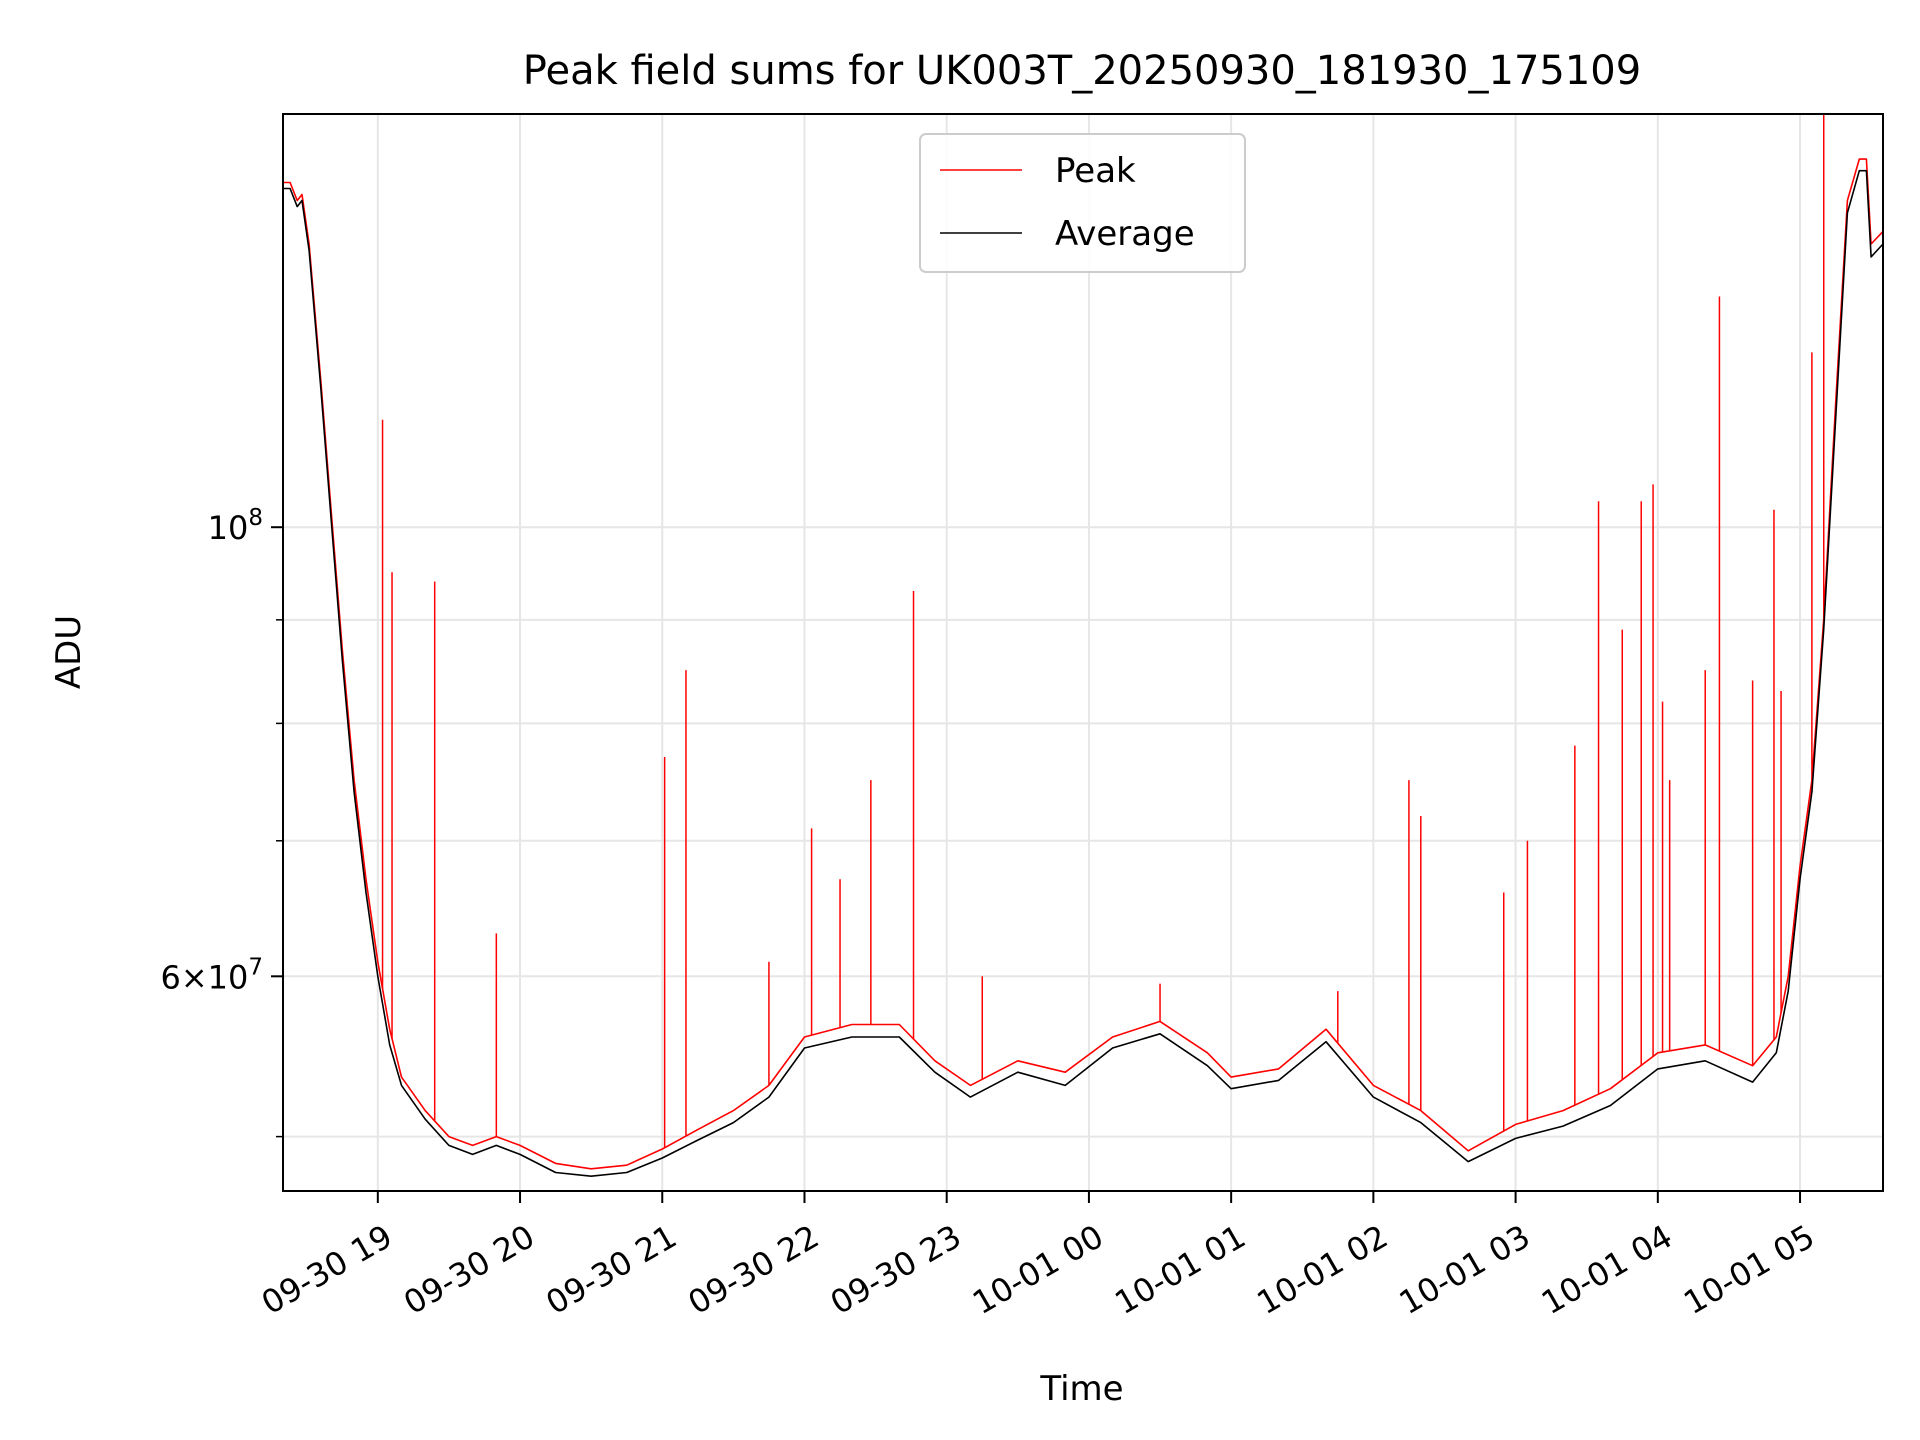 Image resolution: width=1920 pixels, height=1440 pixels. What do you see at coordinates (1095, 171) in the screenshot?
I see `legend-peak-label: Peak` at bounding box center [1095, 171].